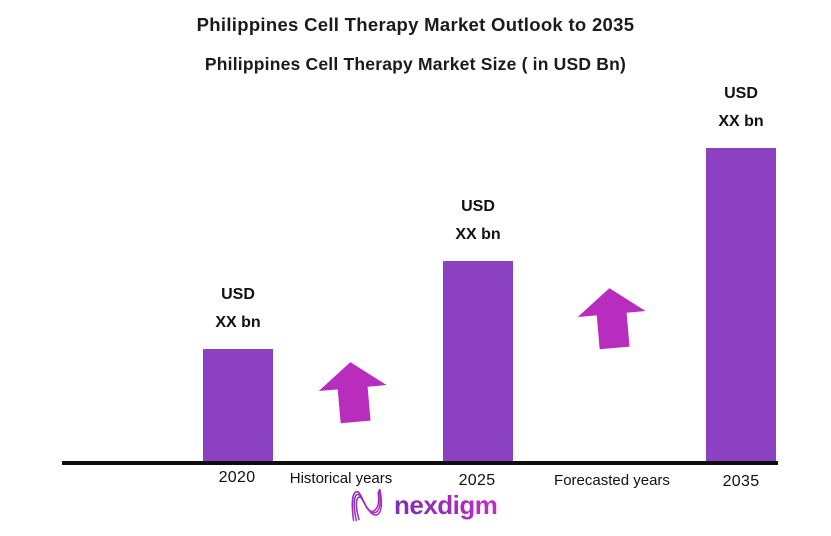  Describe the element at coordinates (612, 480) in the screenshot. I see `annotation-forecasted-years: Forecasted years` at that location.